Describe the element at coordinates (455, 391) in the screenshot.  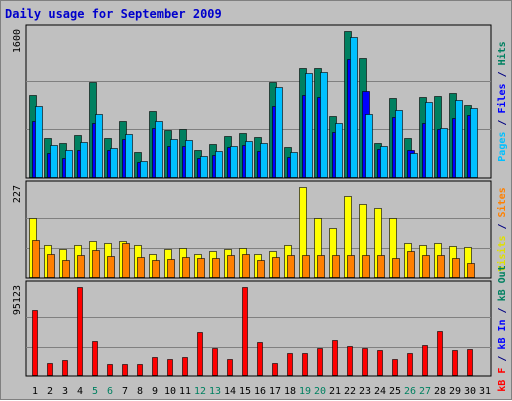
I see `x-tick-label: 29` at that location.